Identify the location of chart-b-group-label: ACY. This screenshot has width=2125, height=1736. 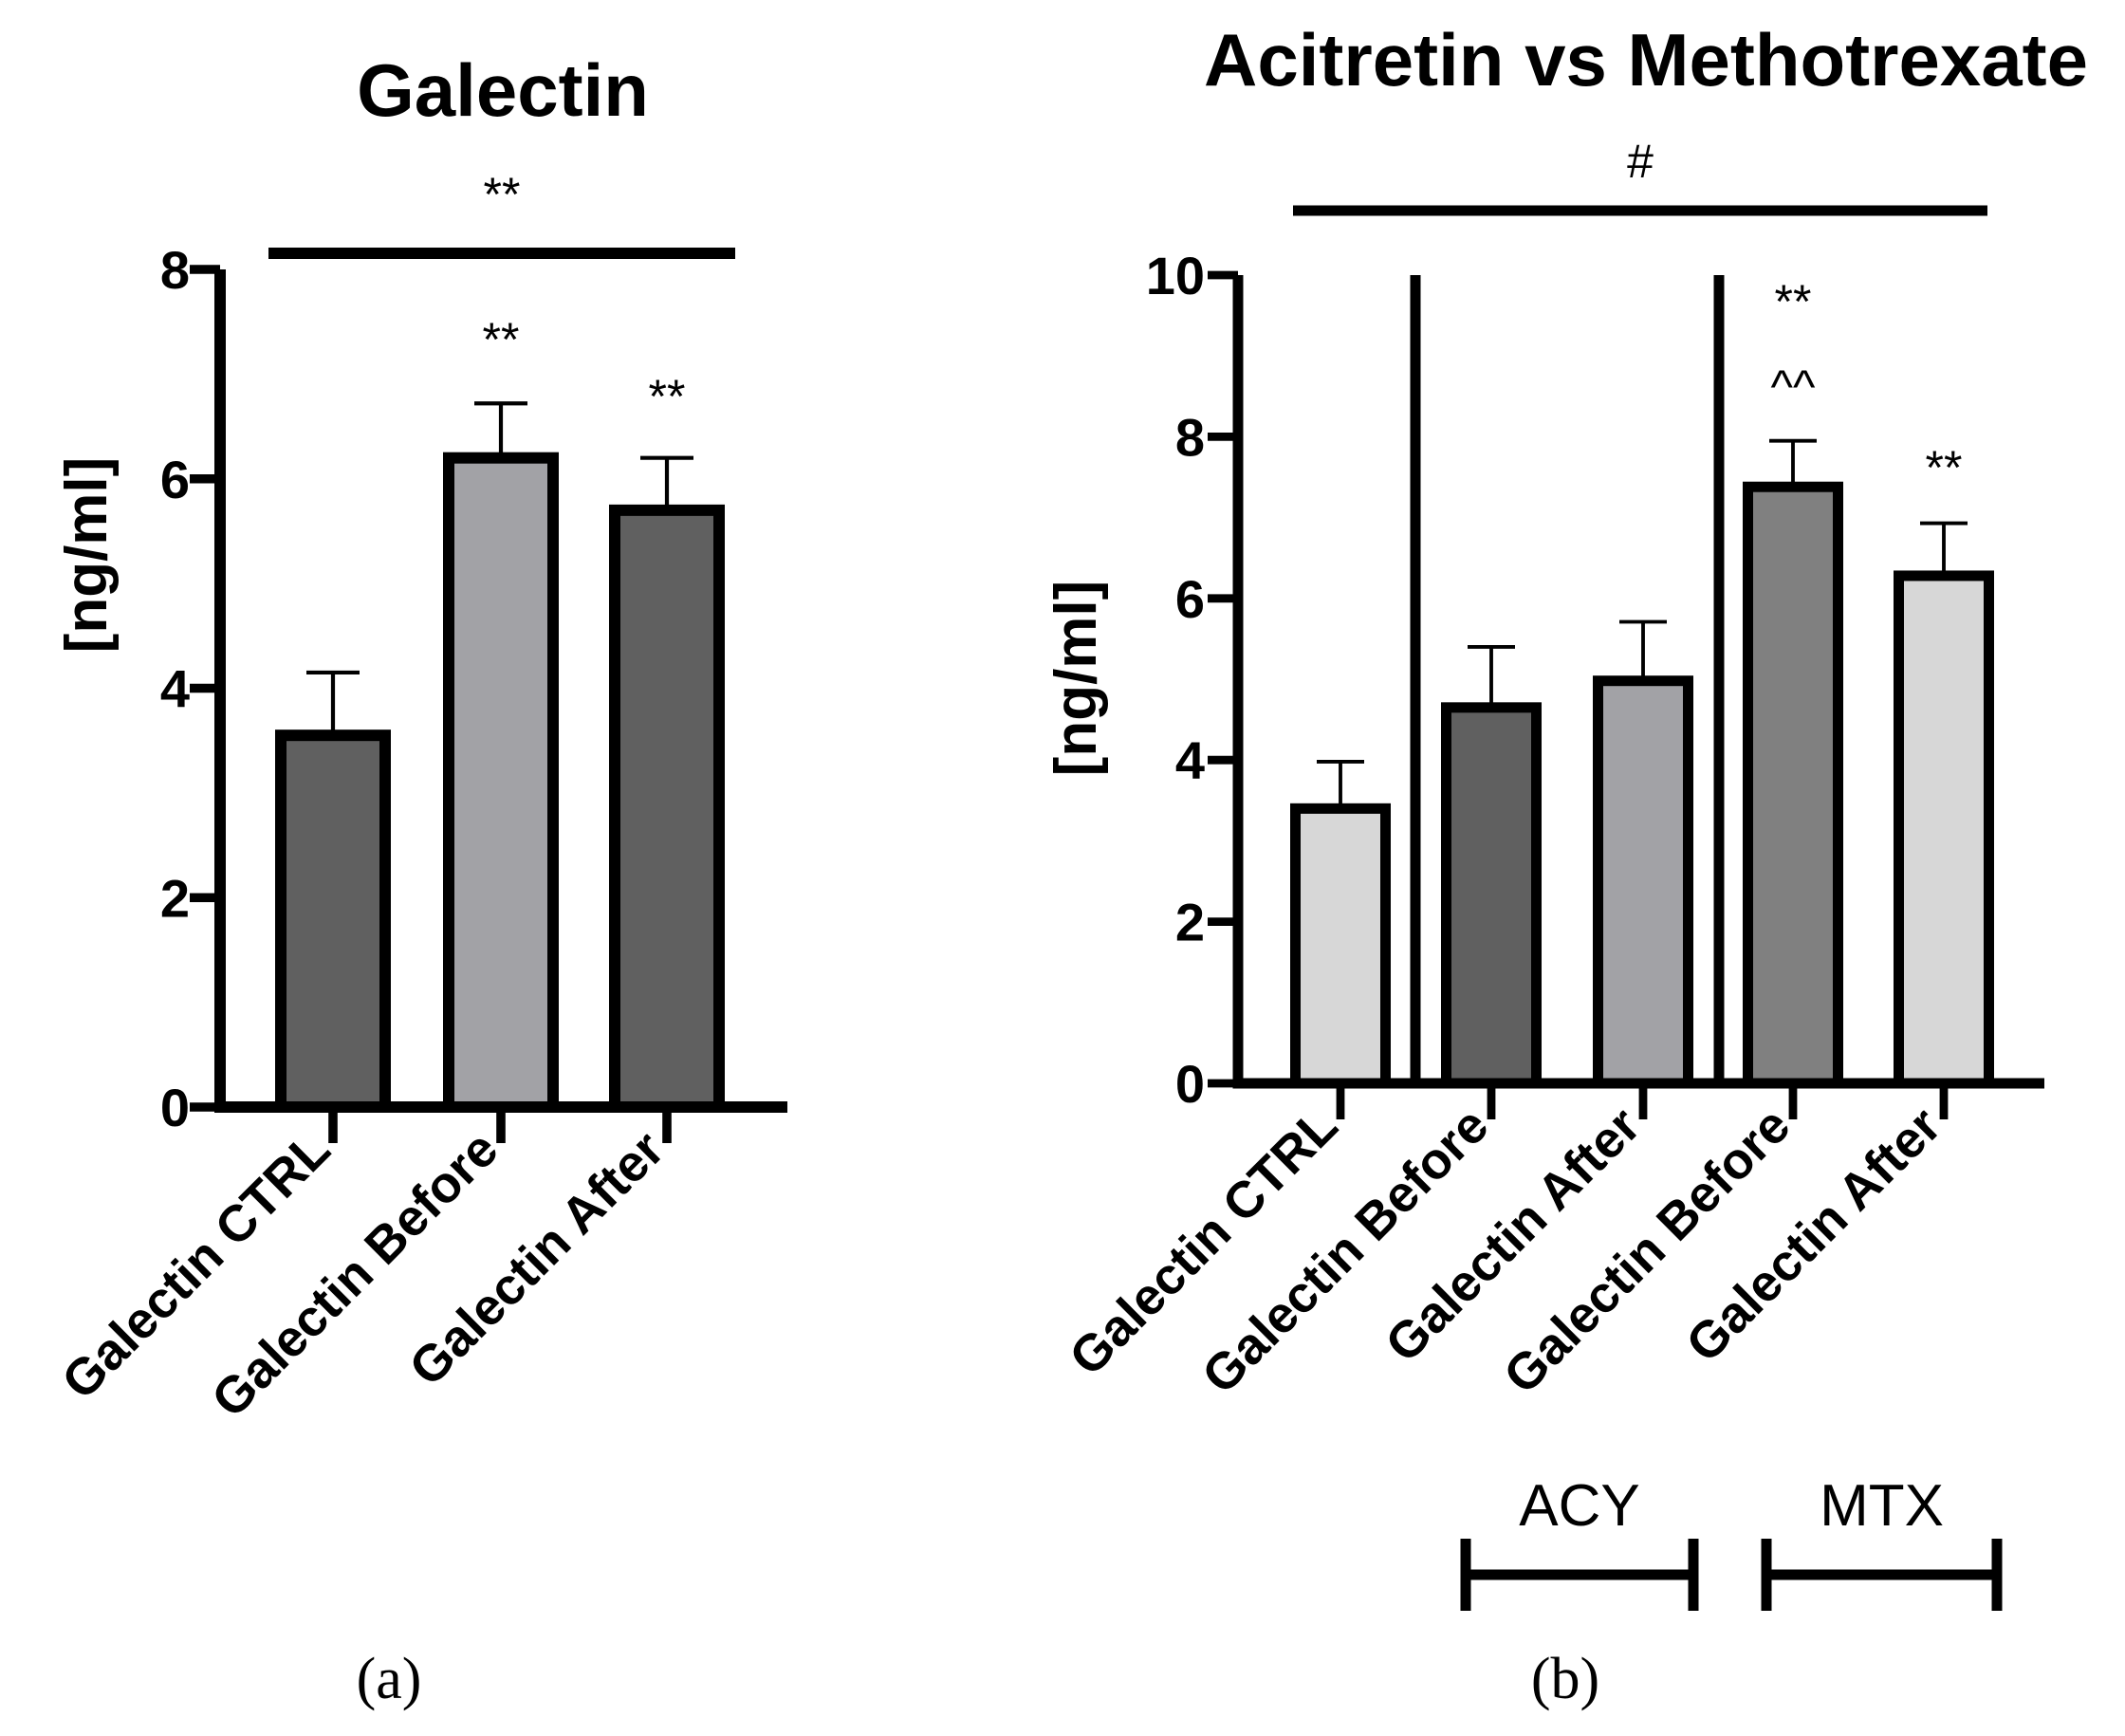
(1579, 1506).